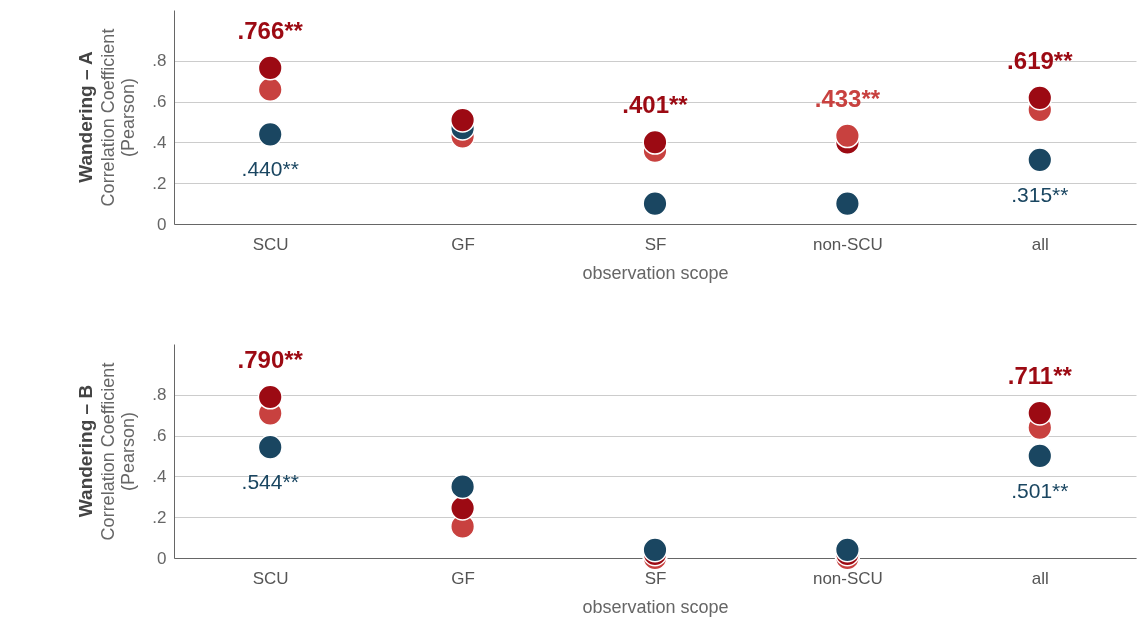  What do you see at coordinates (270, 169) in the screenshot?
I see `data-label: .440**` at bounding box center [270, 169].